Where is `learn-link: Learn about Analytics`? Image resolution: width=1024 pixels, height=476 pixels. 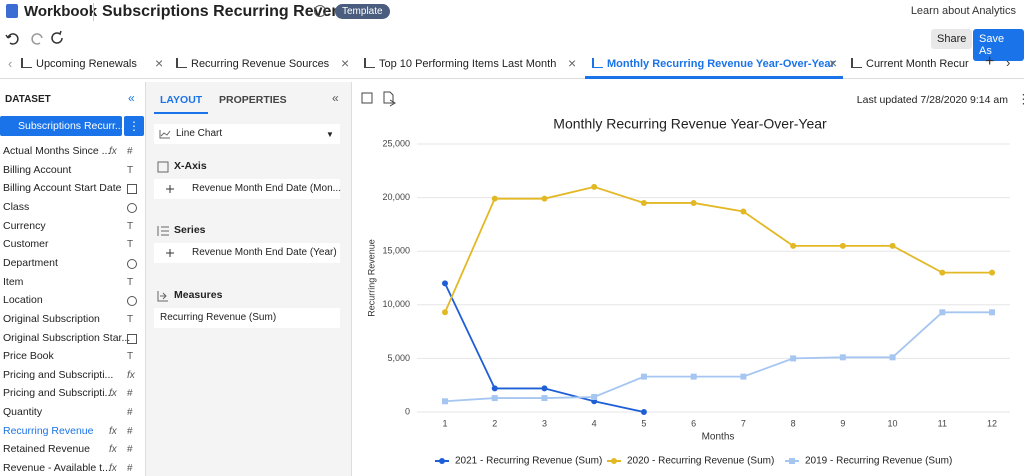
learn-link: Learn about Analytics is located at coordinates (963, 11).